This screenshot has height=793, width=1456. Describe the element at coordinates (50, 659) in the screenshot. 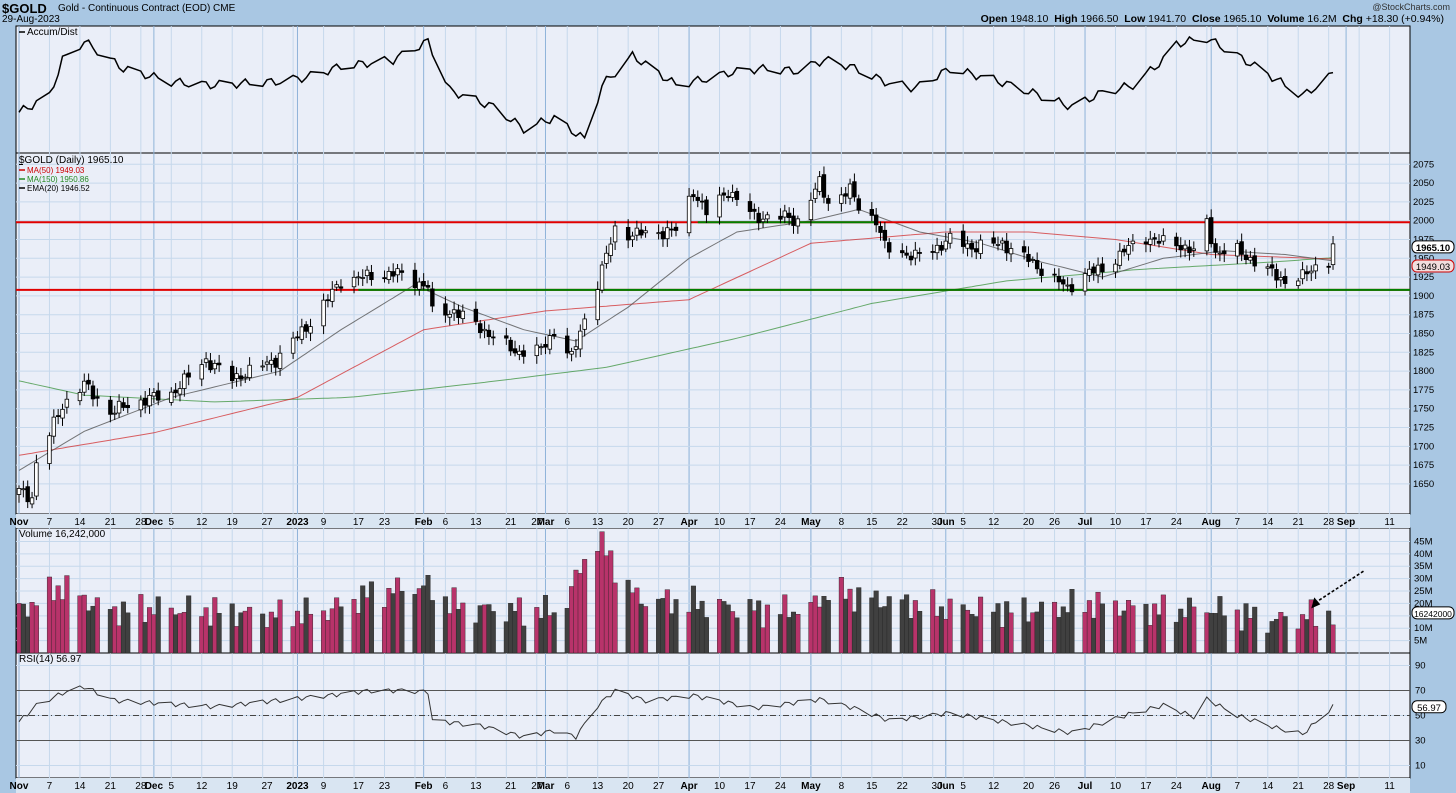

I see `rsi-panel-label: RSI(14) 56.97` at that location.